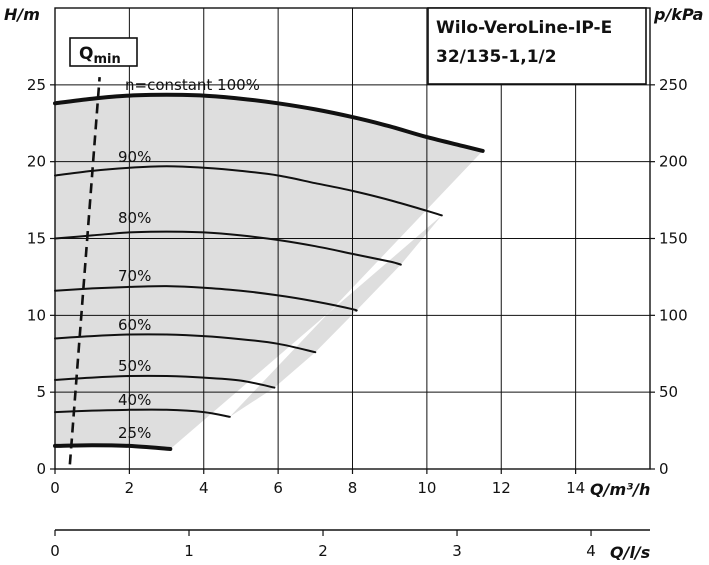 This screenshot has height=565, width=709. I want to click on x-primary-tick-5: 10, so click(426, 488).